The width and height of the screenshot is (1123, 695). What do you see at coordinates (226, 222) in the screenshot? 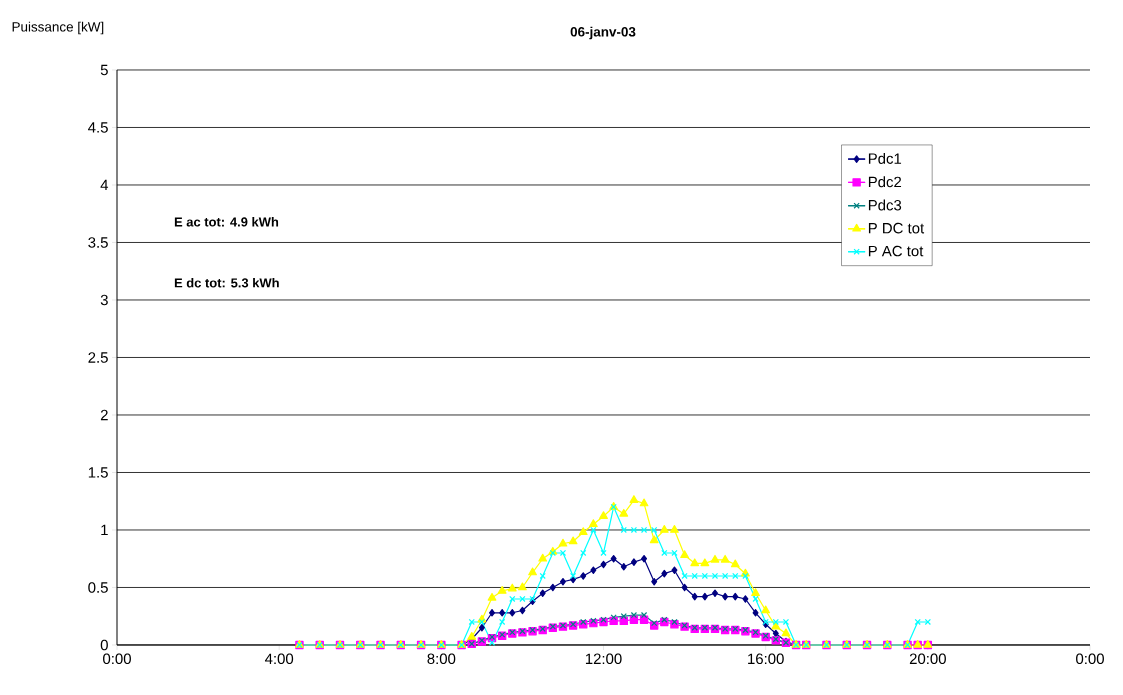
I see `annotation: E ac tot: 4.9 kWh` at bounding box center [226, 222].